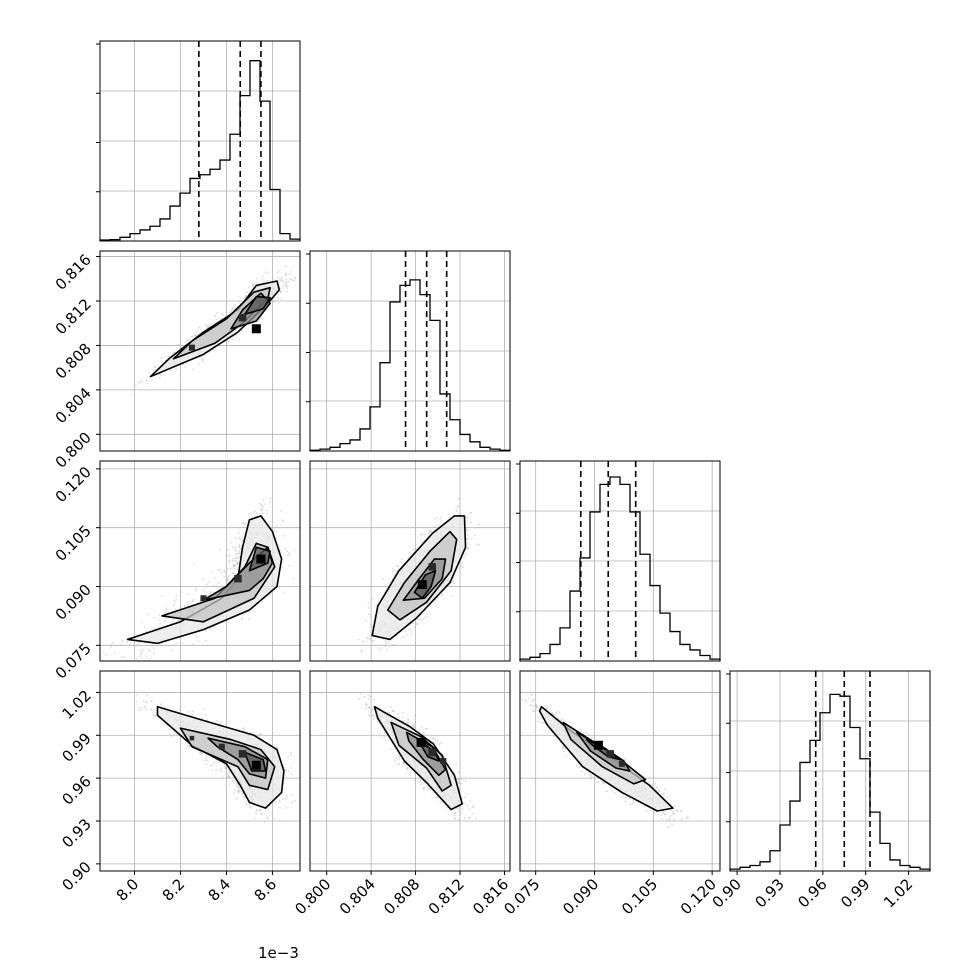 Image resolution: width=970 pixels, height=970 pixels. Describe the element at coordinates (410, 365) in the screenshot. I see `histogram-step` at that location.